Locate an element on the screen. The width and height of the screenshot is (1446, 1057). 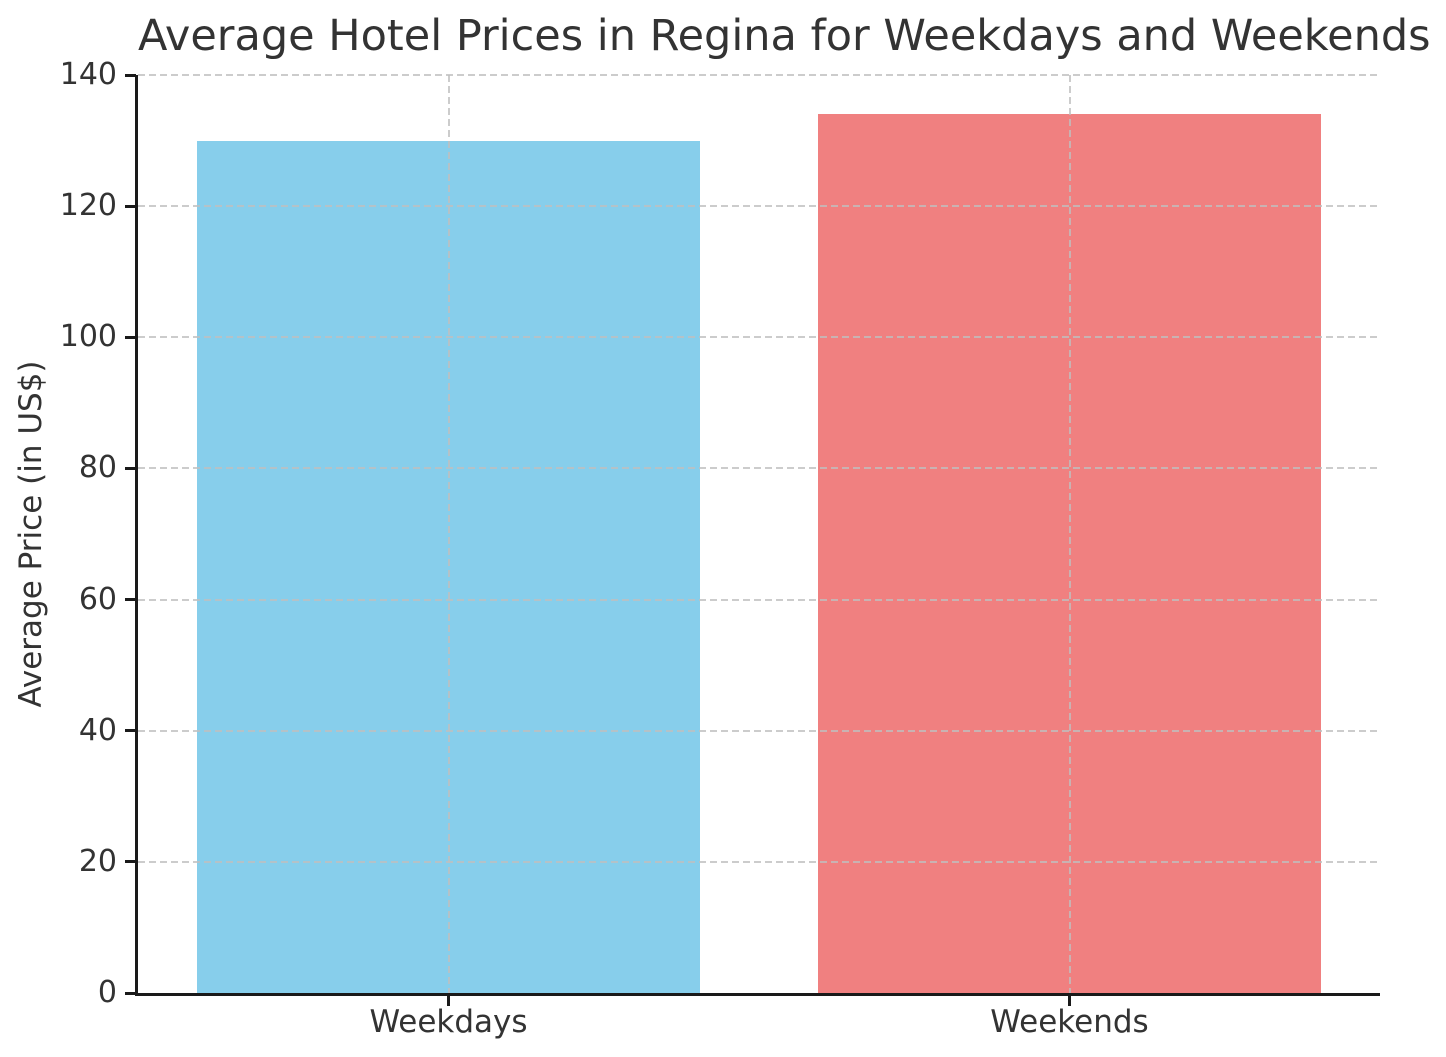
y-tick-label: 140 is located at coordinates (88, 74).